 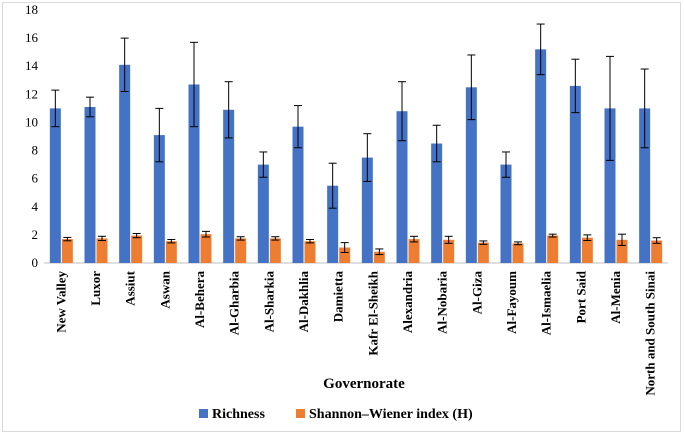 What do you see at coordinates (35, 178) in the screenshot?
I see `y-tick-label-3: 6` at bounding box center [35, 178].